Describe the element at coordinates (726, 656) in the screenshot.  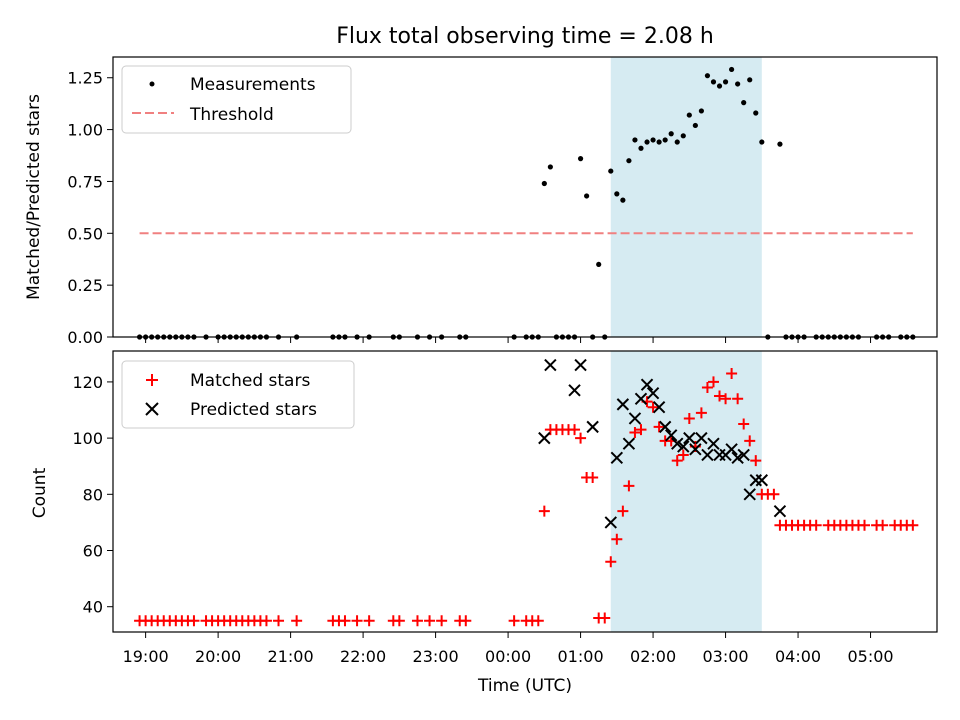
I see `x-tick-label: 03:00` at that location.